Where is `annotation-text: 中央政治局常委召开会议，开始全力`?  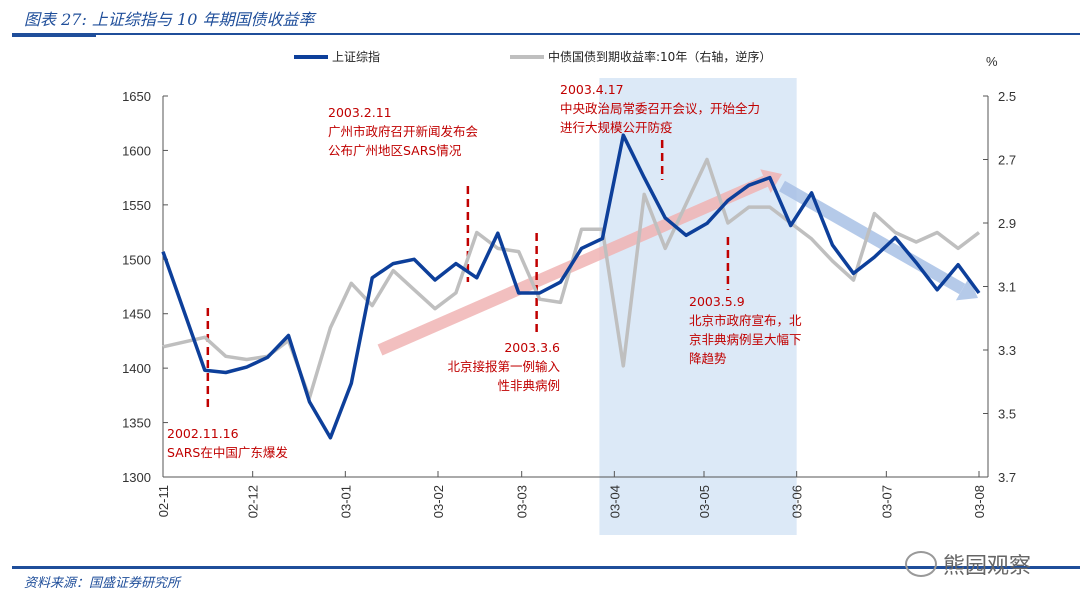
annotation-text: 中央政治局常委召开会议，开始全力 is located at coordinates (660, 108).